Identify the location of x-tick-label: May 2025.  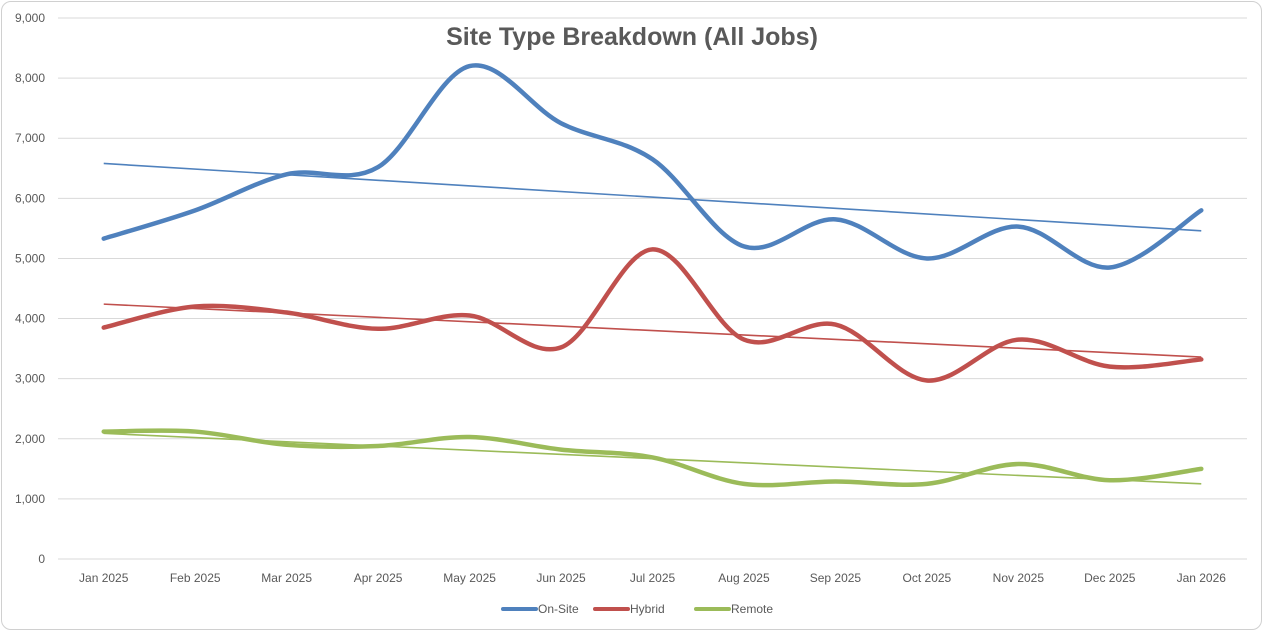
(469, 578).